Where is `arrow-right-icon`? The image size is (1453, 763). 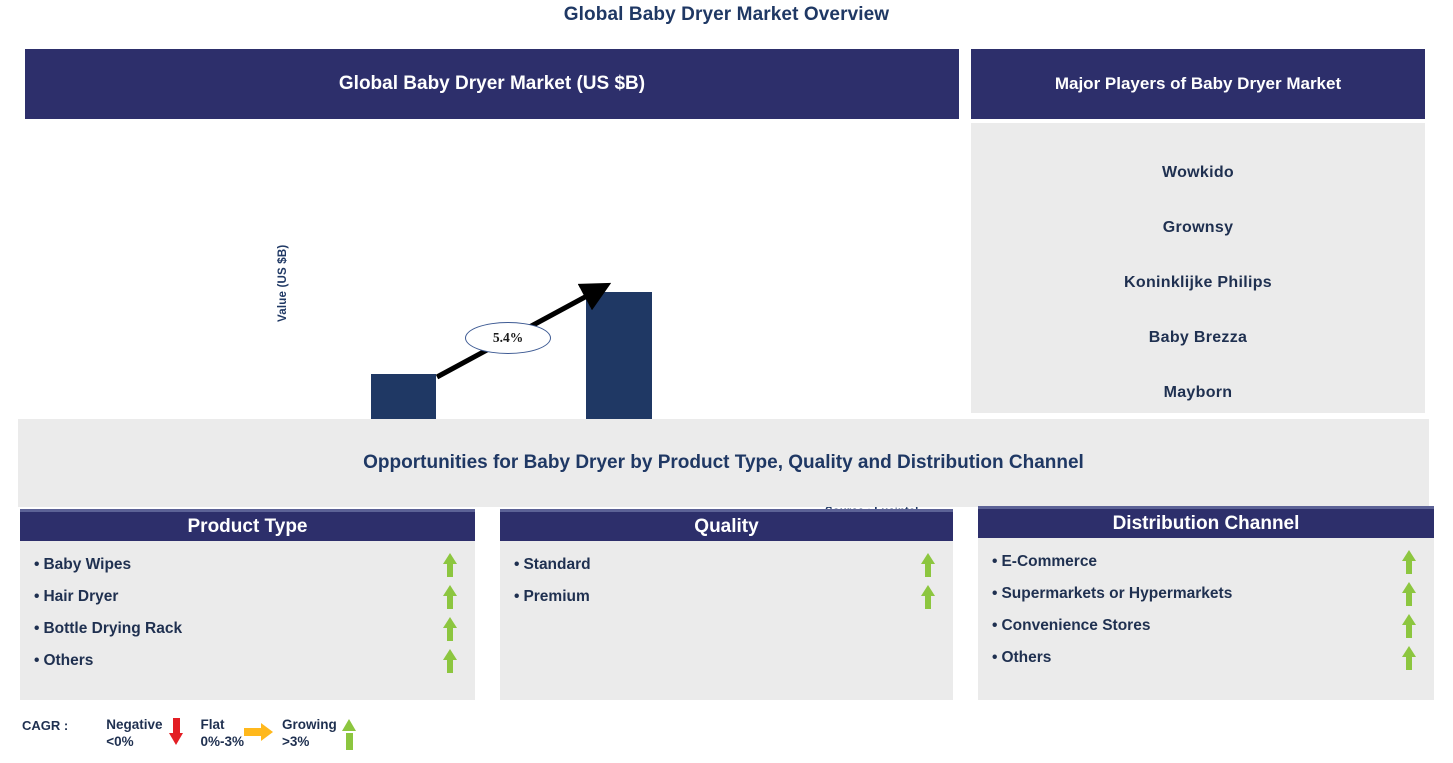 arrow-right-icon is located at coordinates (260, 734).